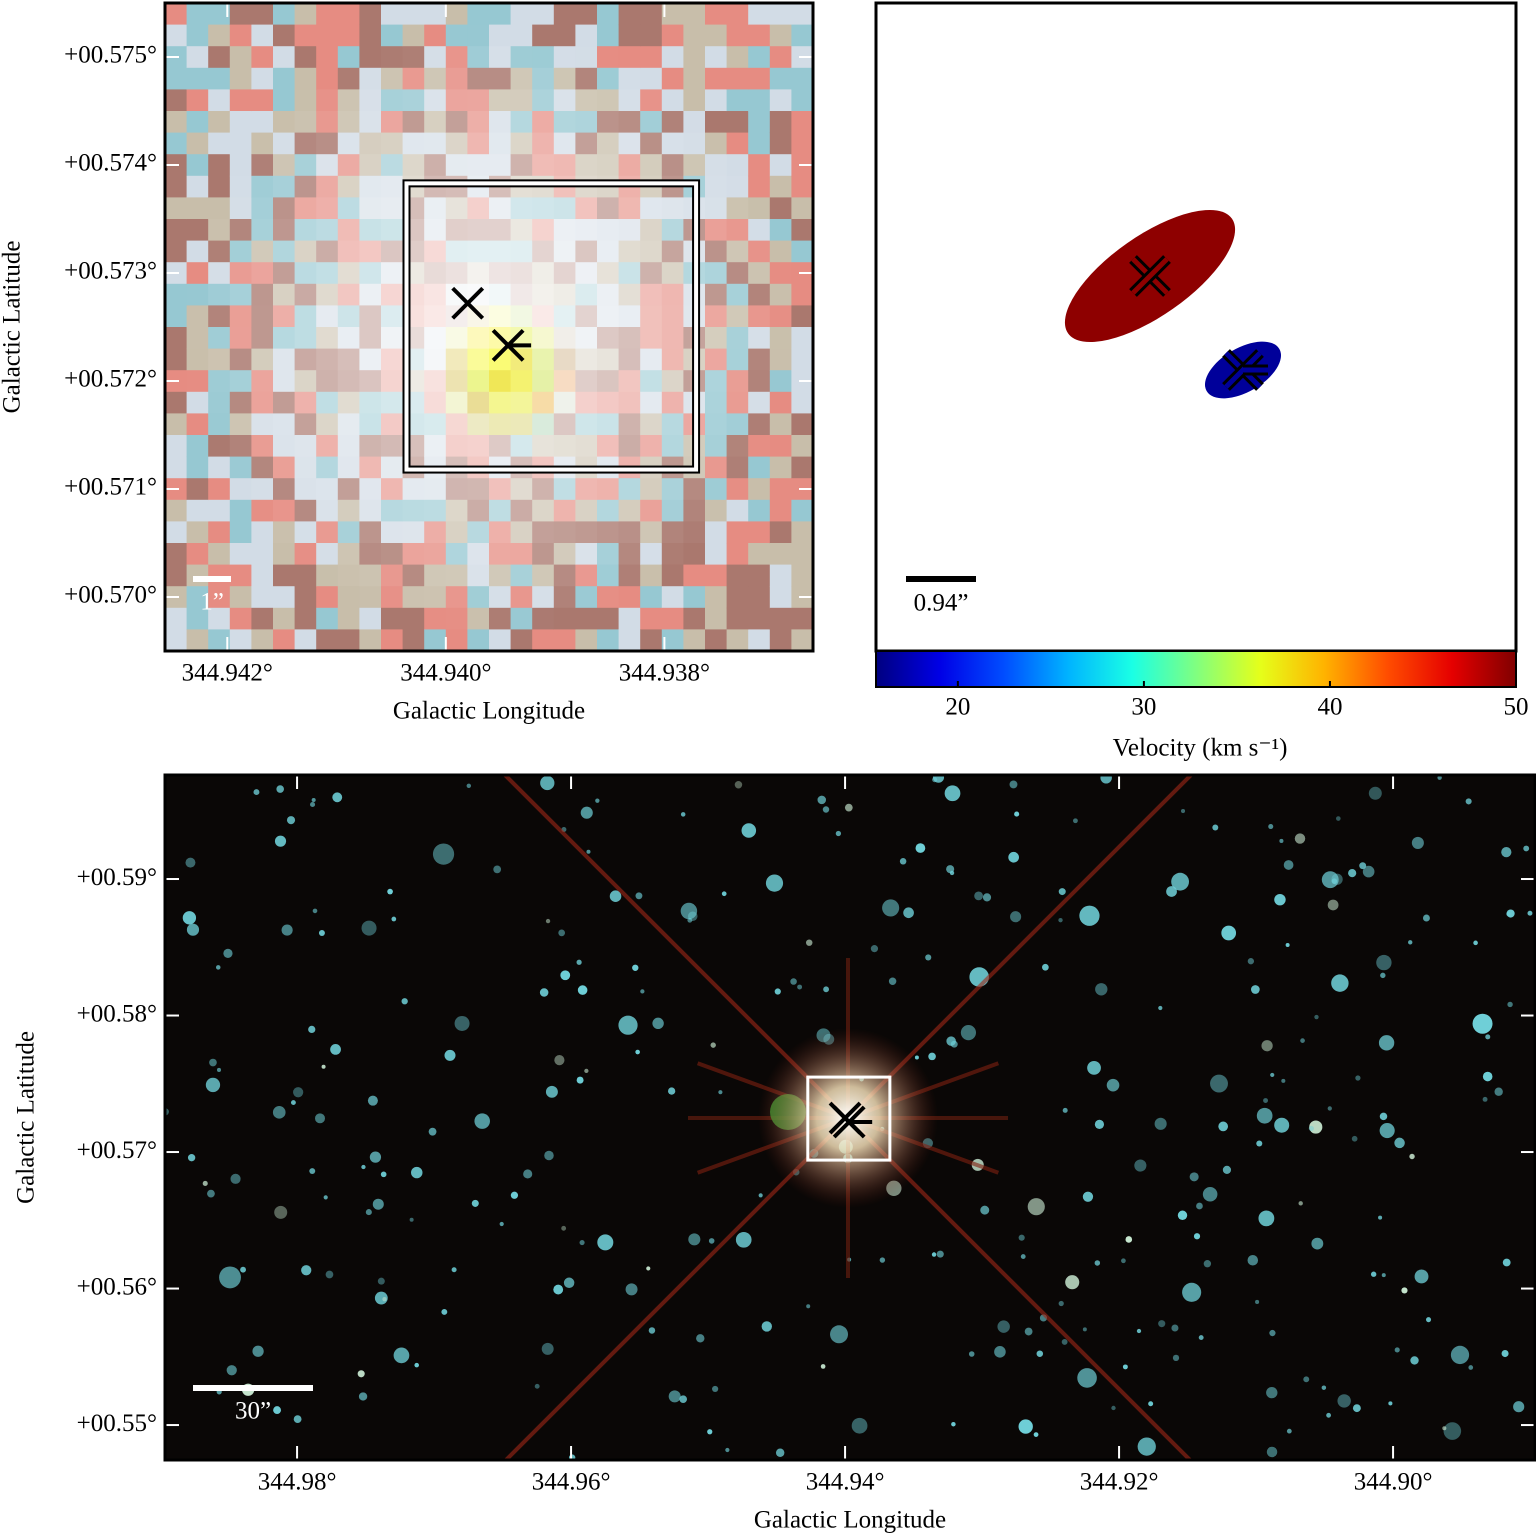 The image size is (1536, 1538). I want to click on scale-bar-label: 0.94”, so click(941, 603).